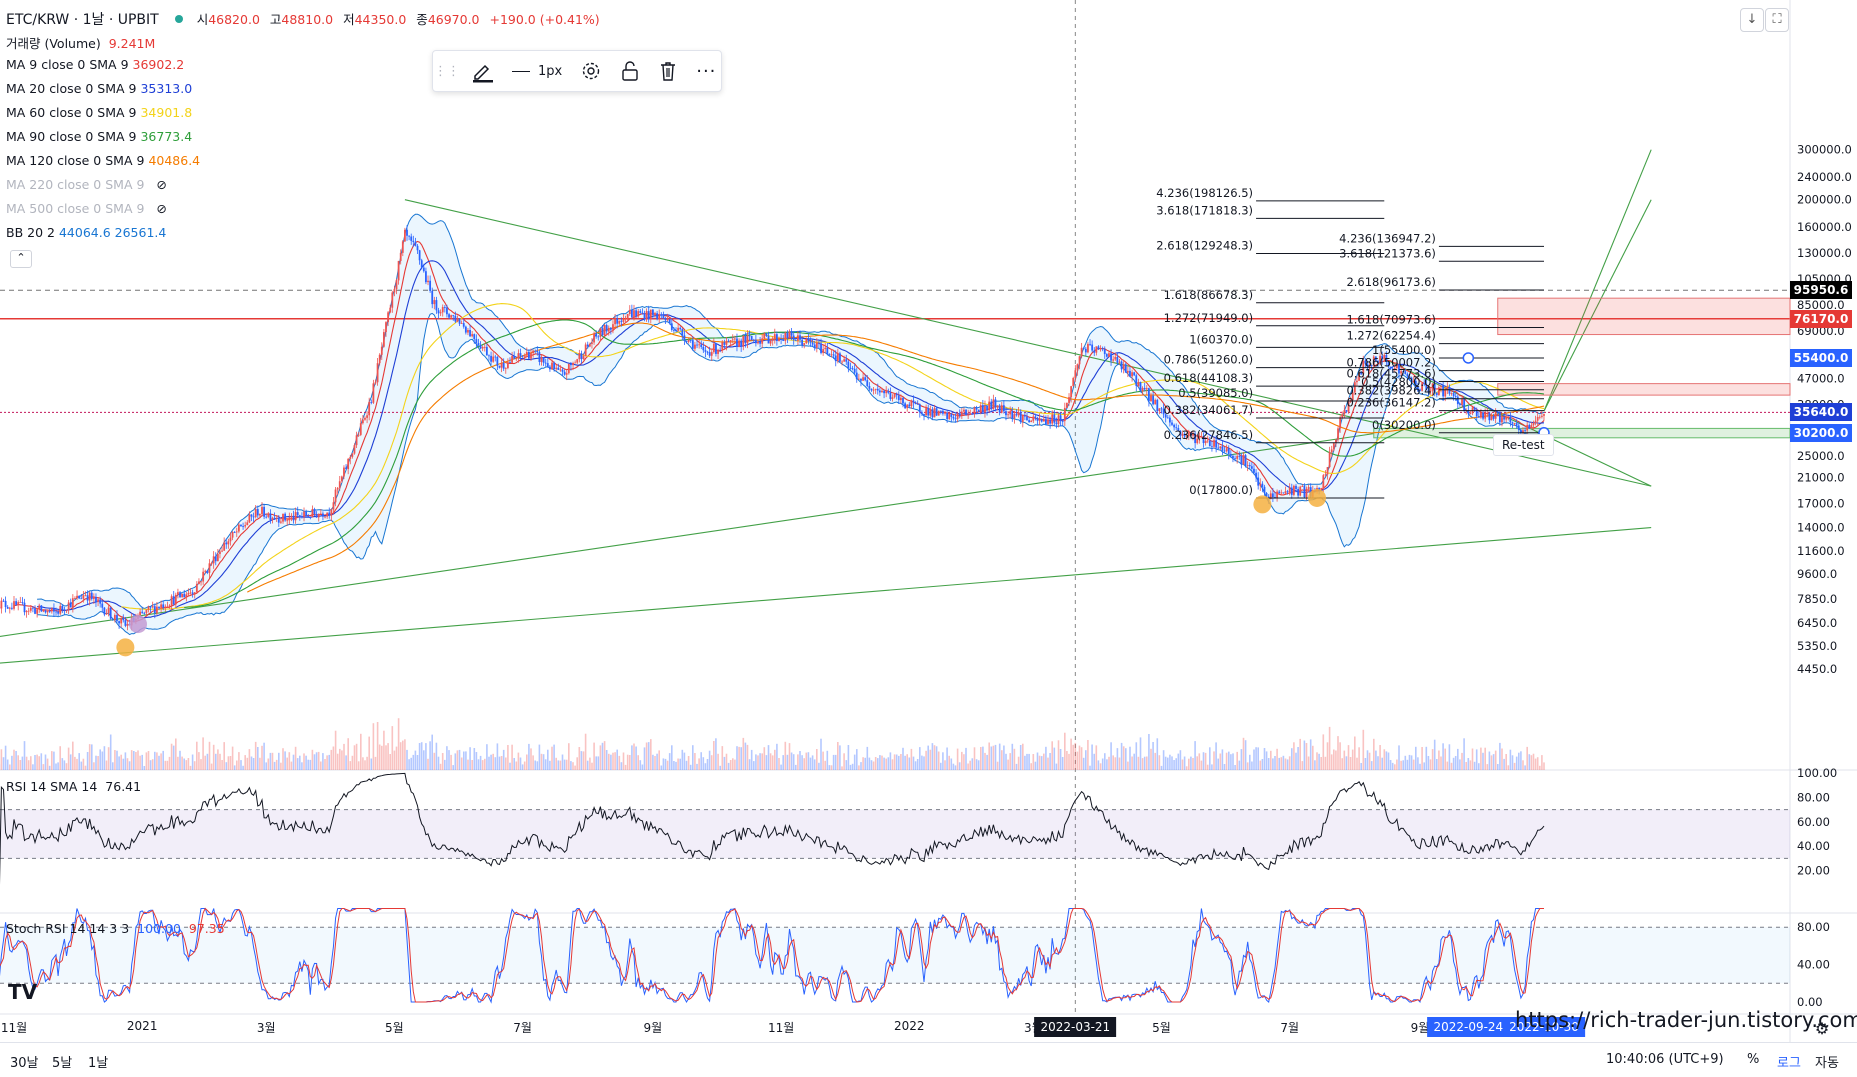 The height and width of the screenshot is (1077, 1857). Describe the element at coordinates (1777, 20) in the screenshot. I see `fullscreen-button: ⛶` at that location.